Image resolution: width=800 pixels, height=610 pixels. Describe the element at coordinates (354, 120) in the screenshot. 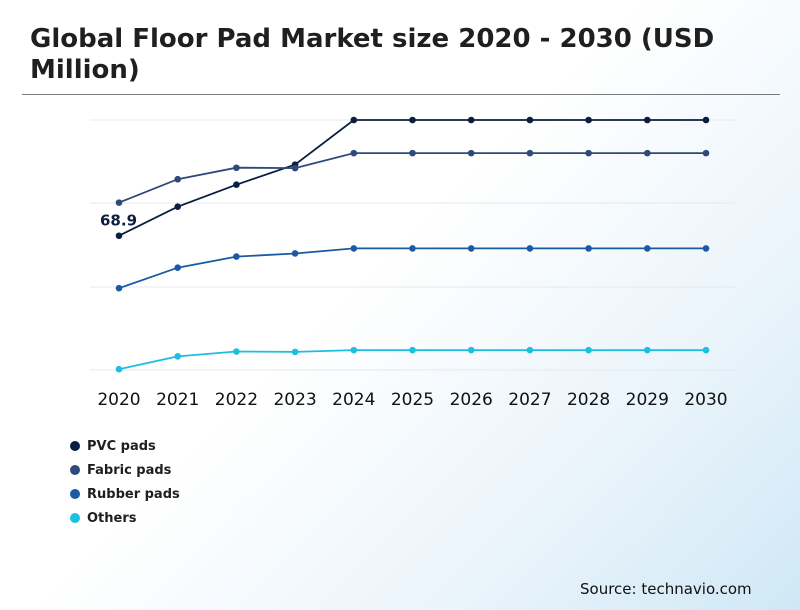

I see `point-pvc-pads-2024` at that location.